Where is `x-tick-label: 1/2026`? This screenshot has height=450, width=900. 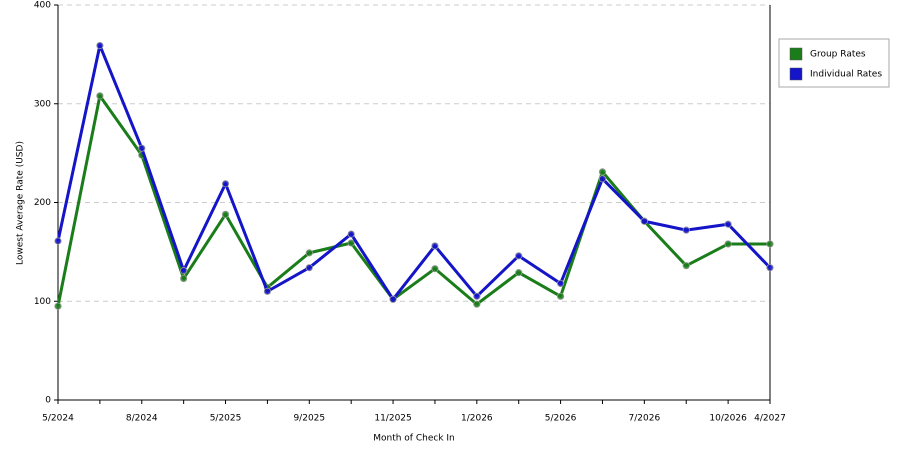 x-tick-label: 1/2026 is located at coordinates (477, 419).